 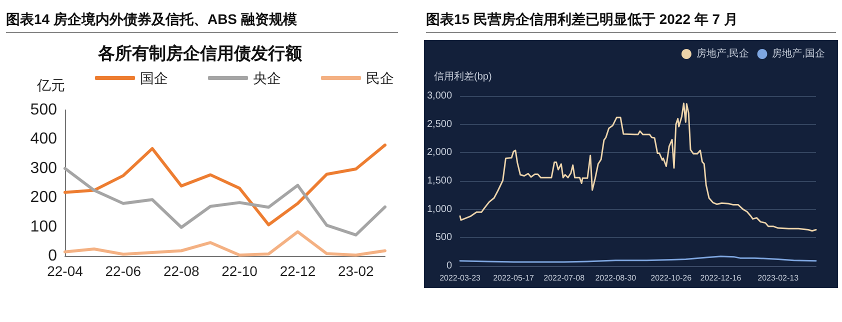 I want to click on y-axis-title: 信用利差(bp), so click(x=463, y=76).